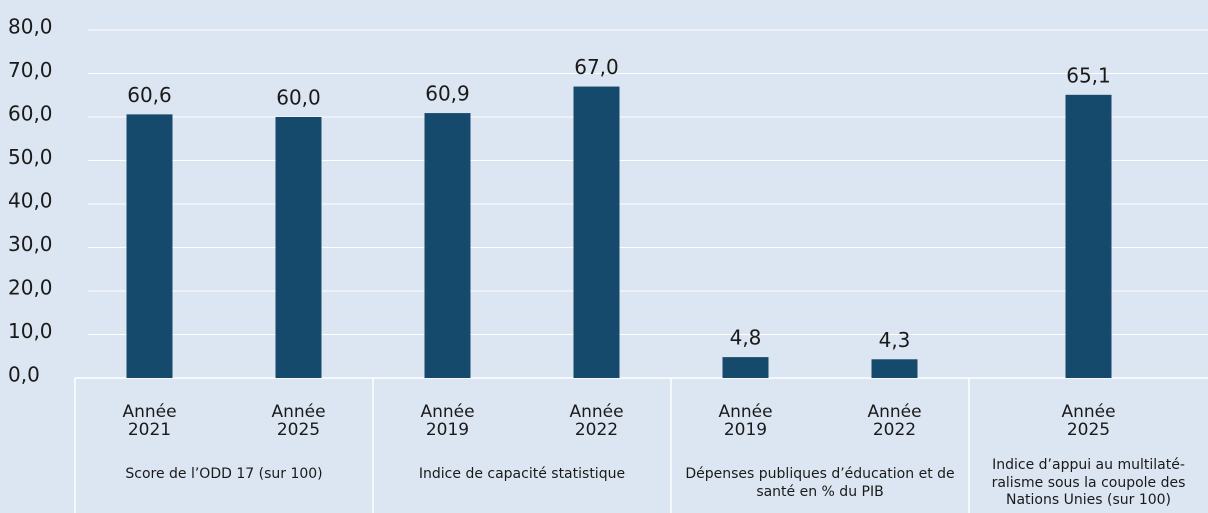  Describe the element at coordinates (30, 114) in the screenshot. I see `y-tick-label: 60,0` at that location.